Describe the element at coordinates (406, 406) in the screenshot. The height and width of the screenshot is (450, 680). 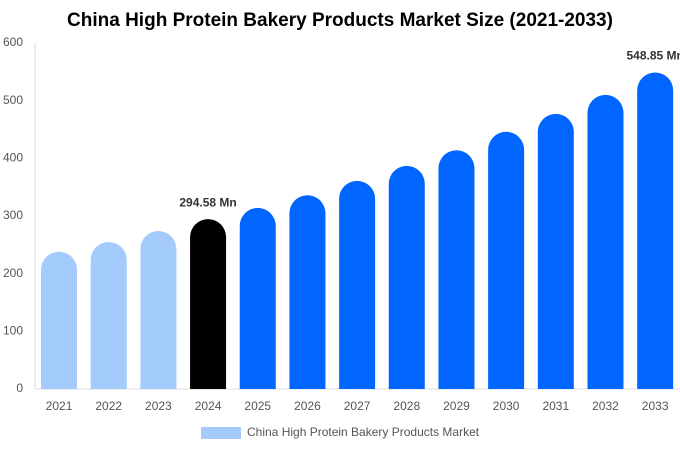
I see `x-tick-label: 2028` at that location.